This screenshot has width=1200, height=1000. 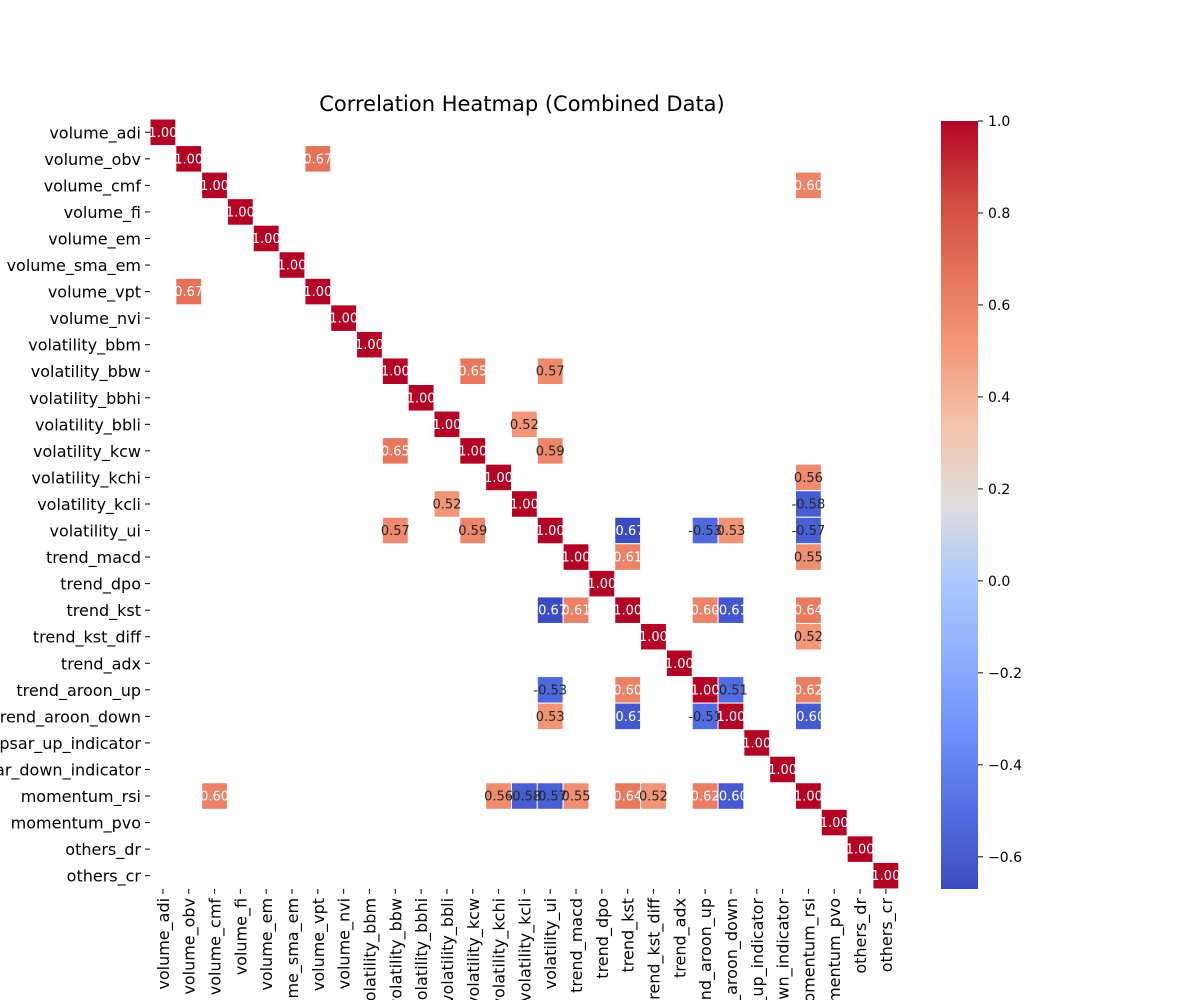 I want to click on colorbar-tick-label: −0.6, so click(x=1005, y=858).